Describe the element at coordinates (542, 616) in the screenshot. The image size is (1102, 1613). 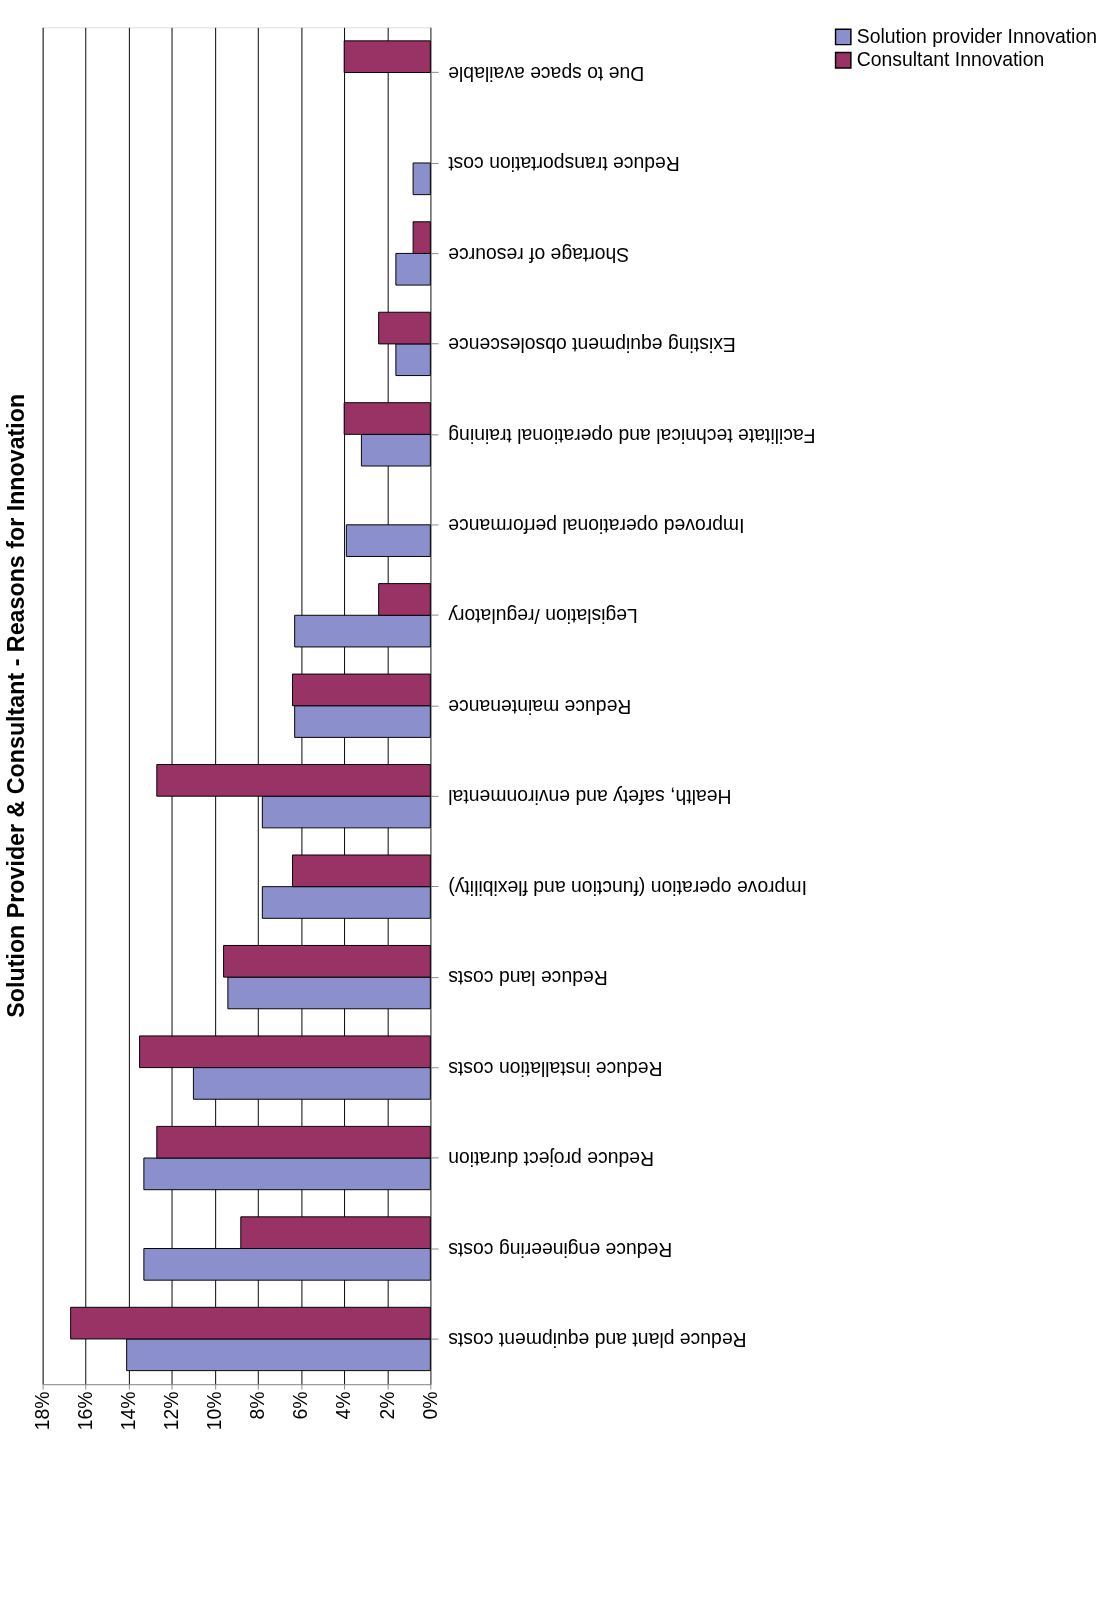
I see `y-tick-label: Legislation /regulatory` at that location.